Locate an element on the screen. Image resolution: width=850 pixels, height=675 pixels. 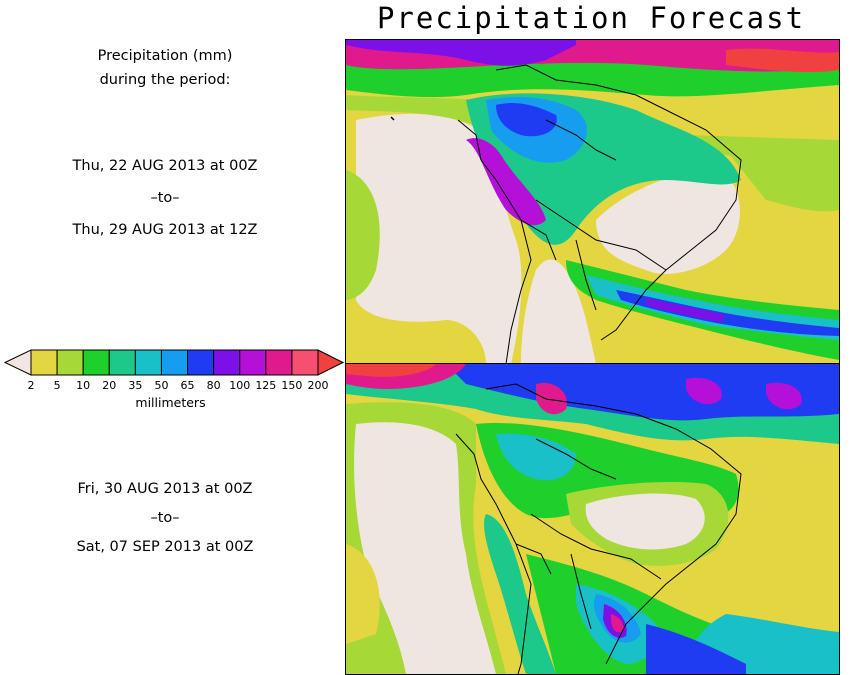
legend-above-arrow is located at coordinates (331, 362).